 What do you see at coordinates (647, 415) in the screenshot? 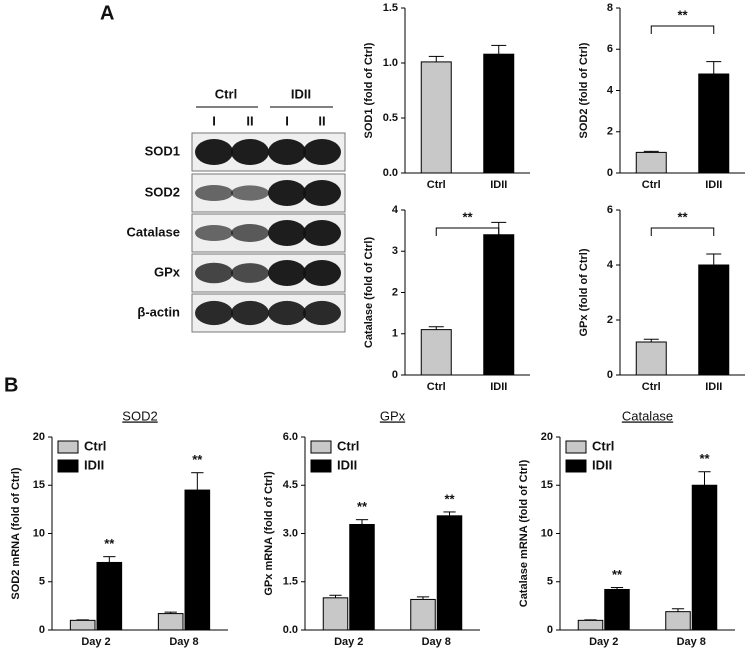
I see `chart-title: Catalase` at bounding box center [647, 415].